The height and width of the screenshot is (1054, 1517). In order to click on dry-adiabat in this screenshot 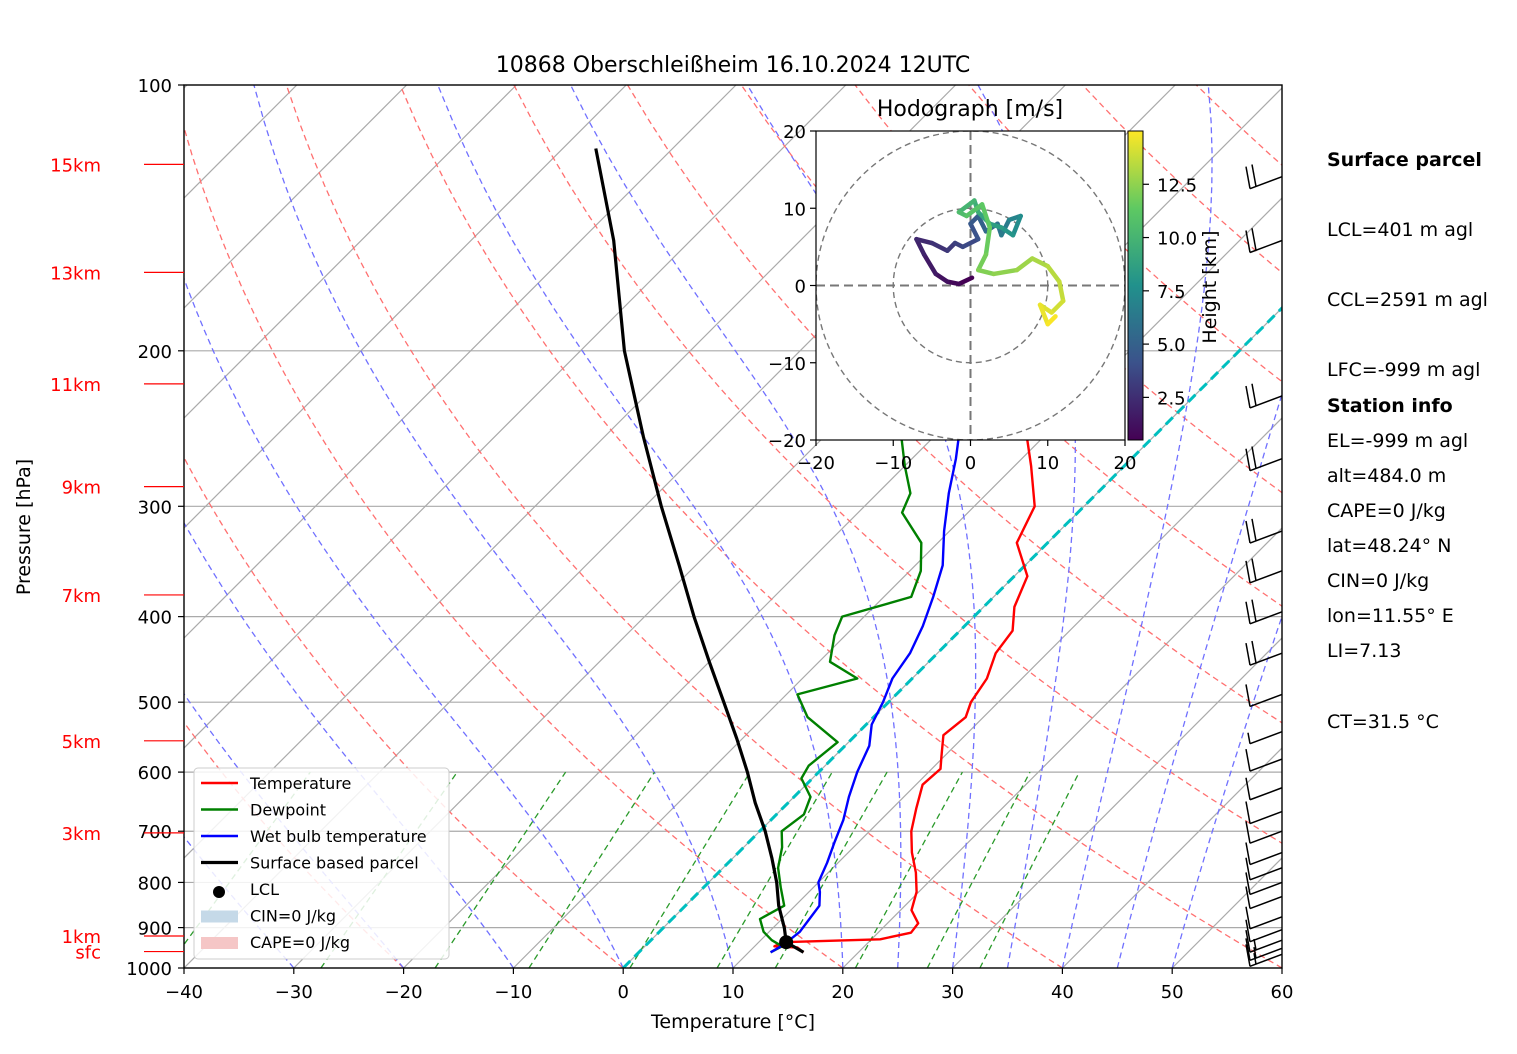, I will do `click(1068, 289)`.